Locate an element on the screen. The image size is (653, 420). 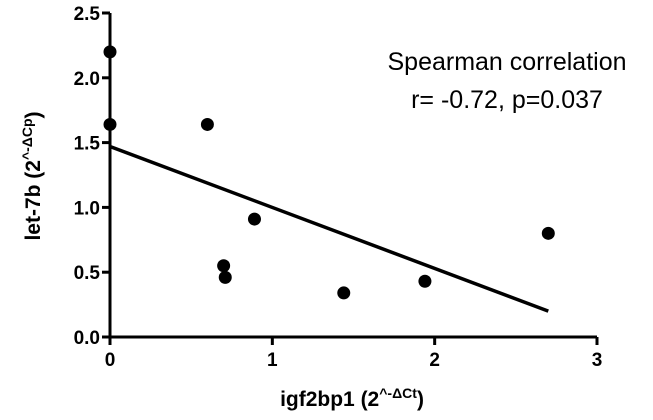
y-axis-title-close: ) is located at coordinates (33, 114).